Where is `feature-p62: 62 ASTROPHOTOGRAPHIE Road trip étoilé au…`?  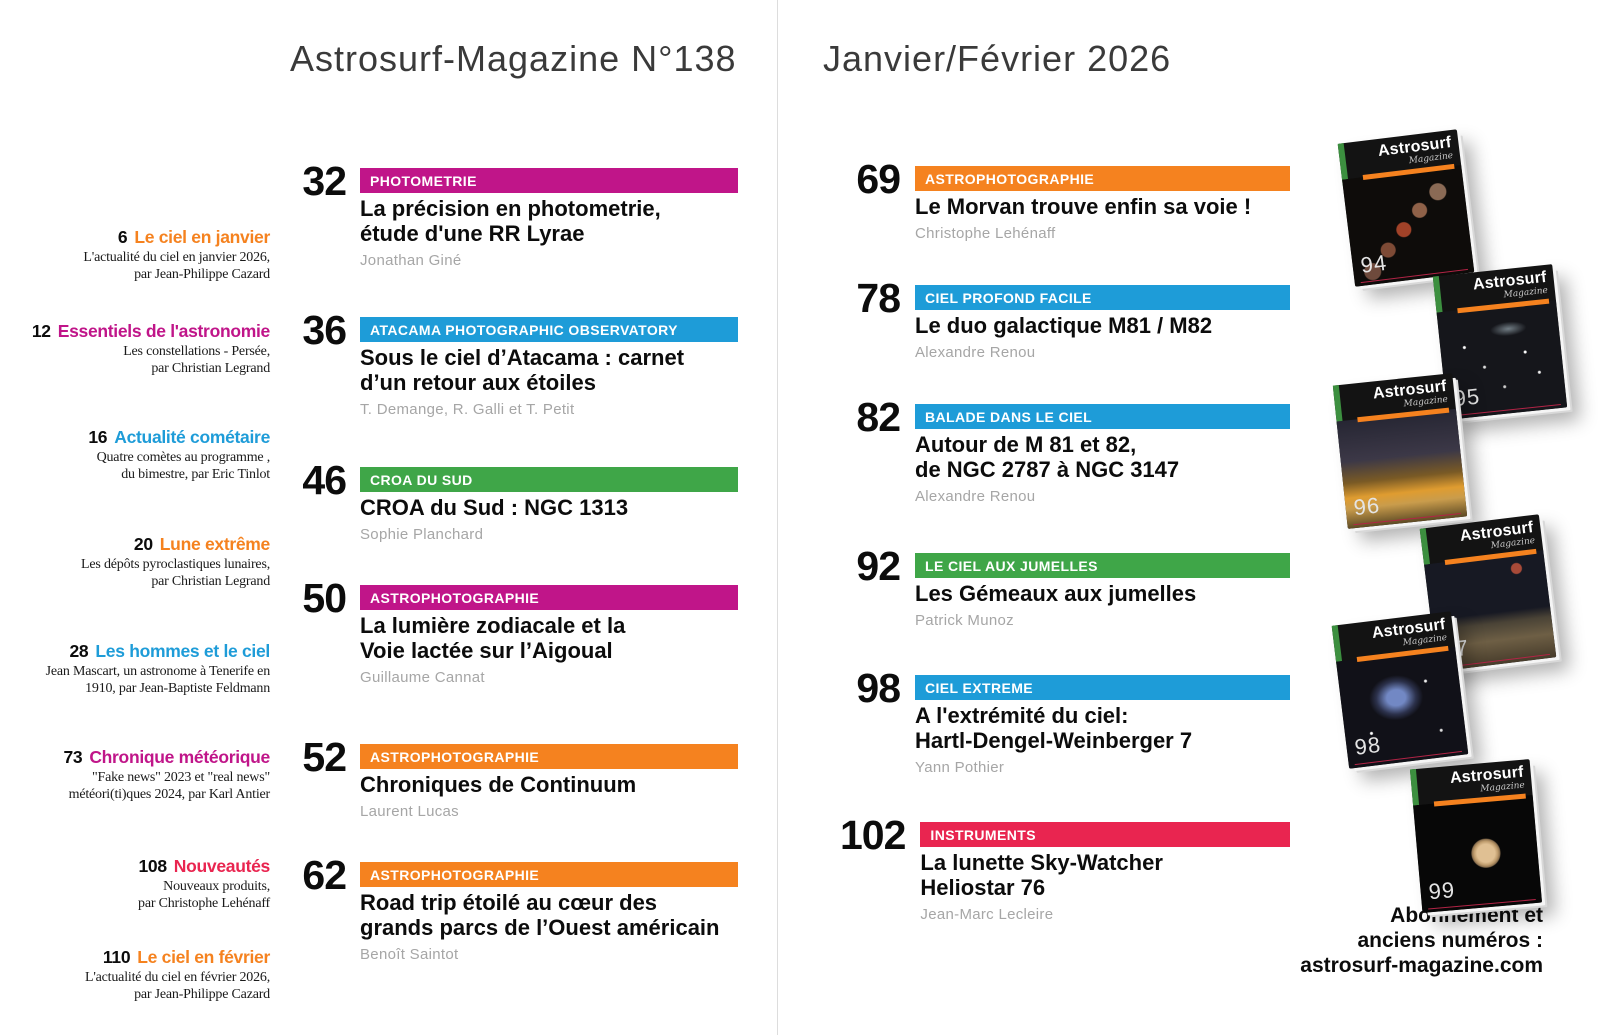
feature-p62: 62 ASTROPHOTOGRAPHIE Road trip étoilé au… is located at coordinates (515, 908).